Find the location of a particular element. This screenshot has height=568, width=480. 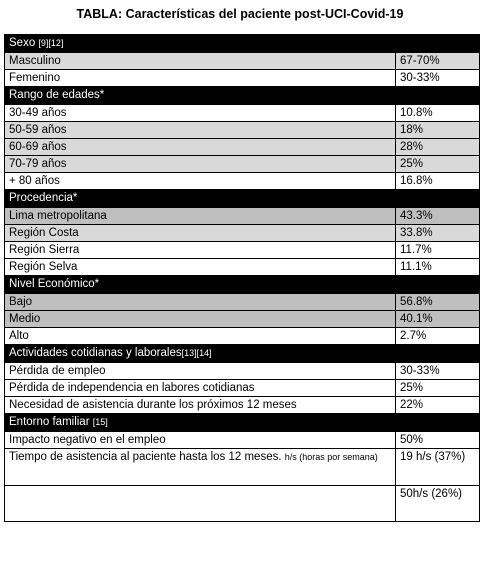

row-value: 22% is located at coordinates (437, 405).